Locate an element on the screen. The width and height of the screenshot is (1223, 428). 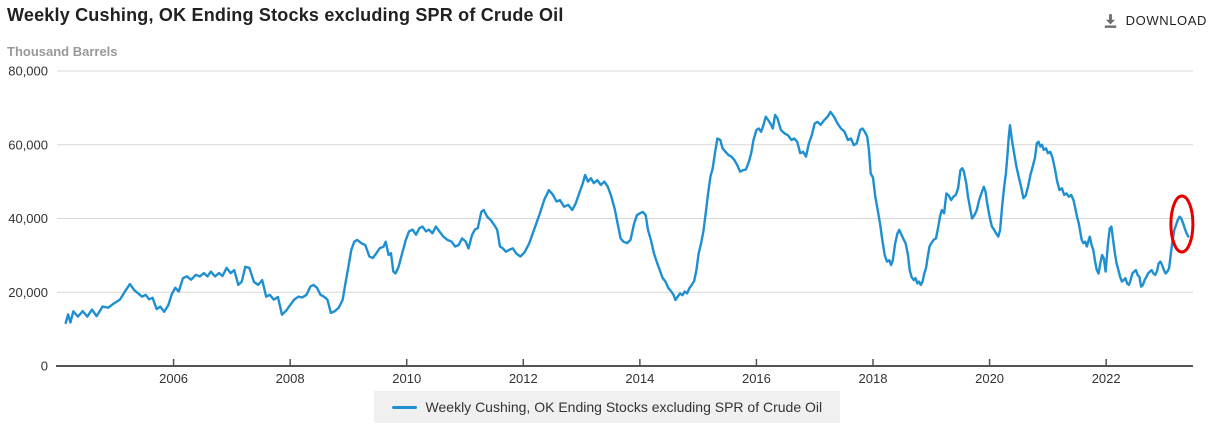
x-tick-label: 2020 is located at coordinates (989, 378).